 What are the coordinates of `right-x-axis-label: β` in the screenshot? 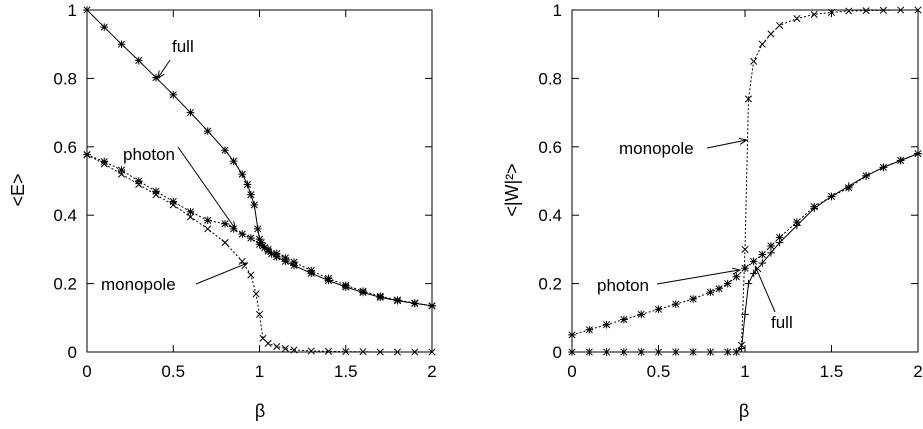 It's located at (744, 411).